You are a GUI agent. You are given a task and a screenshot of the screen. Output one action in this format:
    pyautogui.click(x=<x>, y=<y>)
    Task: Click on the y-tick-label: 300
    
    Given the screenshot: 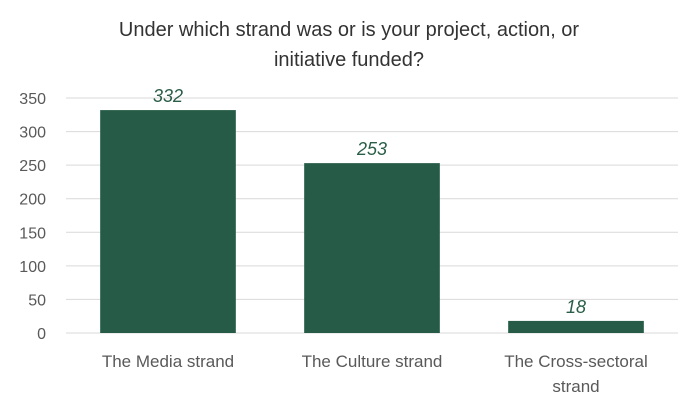 What is the action you would take?
    pyautogui.click(x=32, y=133)
    